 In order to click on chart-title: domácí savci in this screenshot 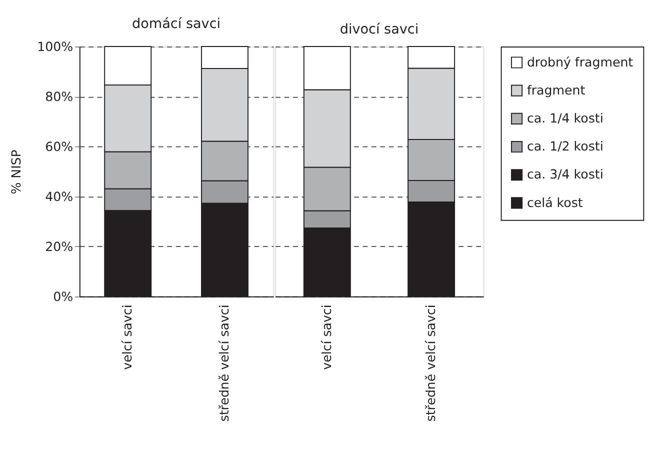, I will do `click(176, 24)`.